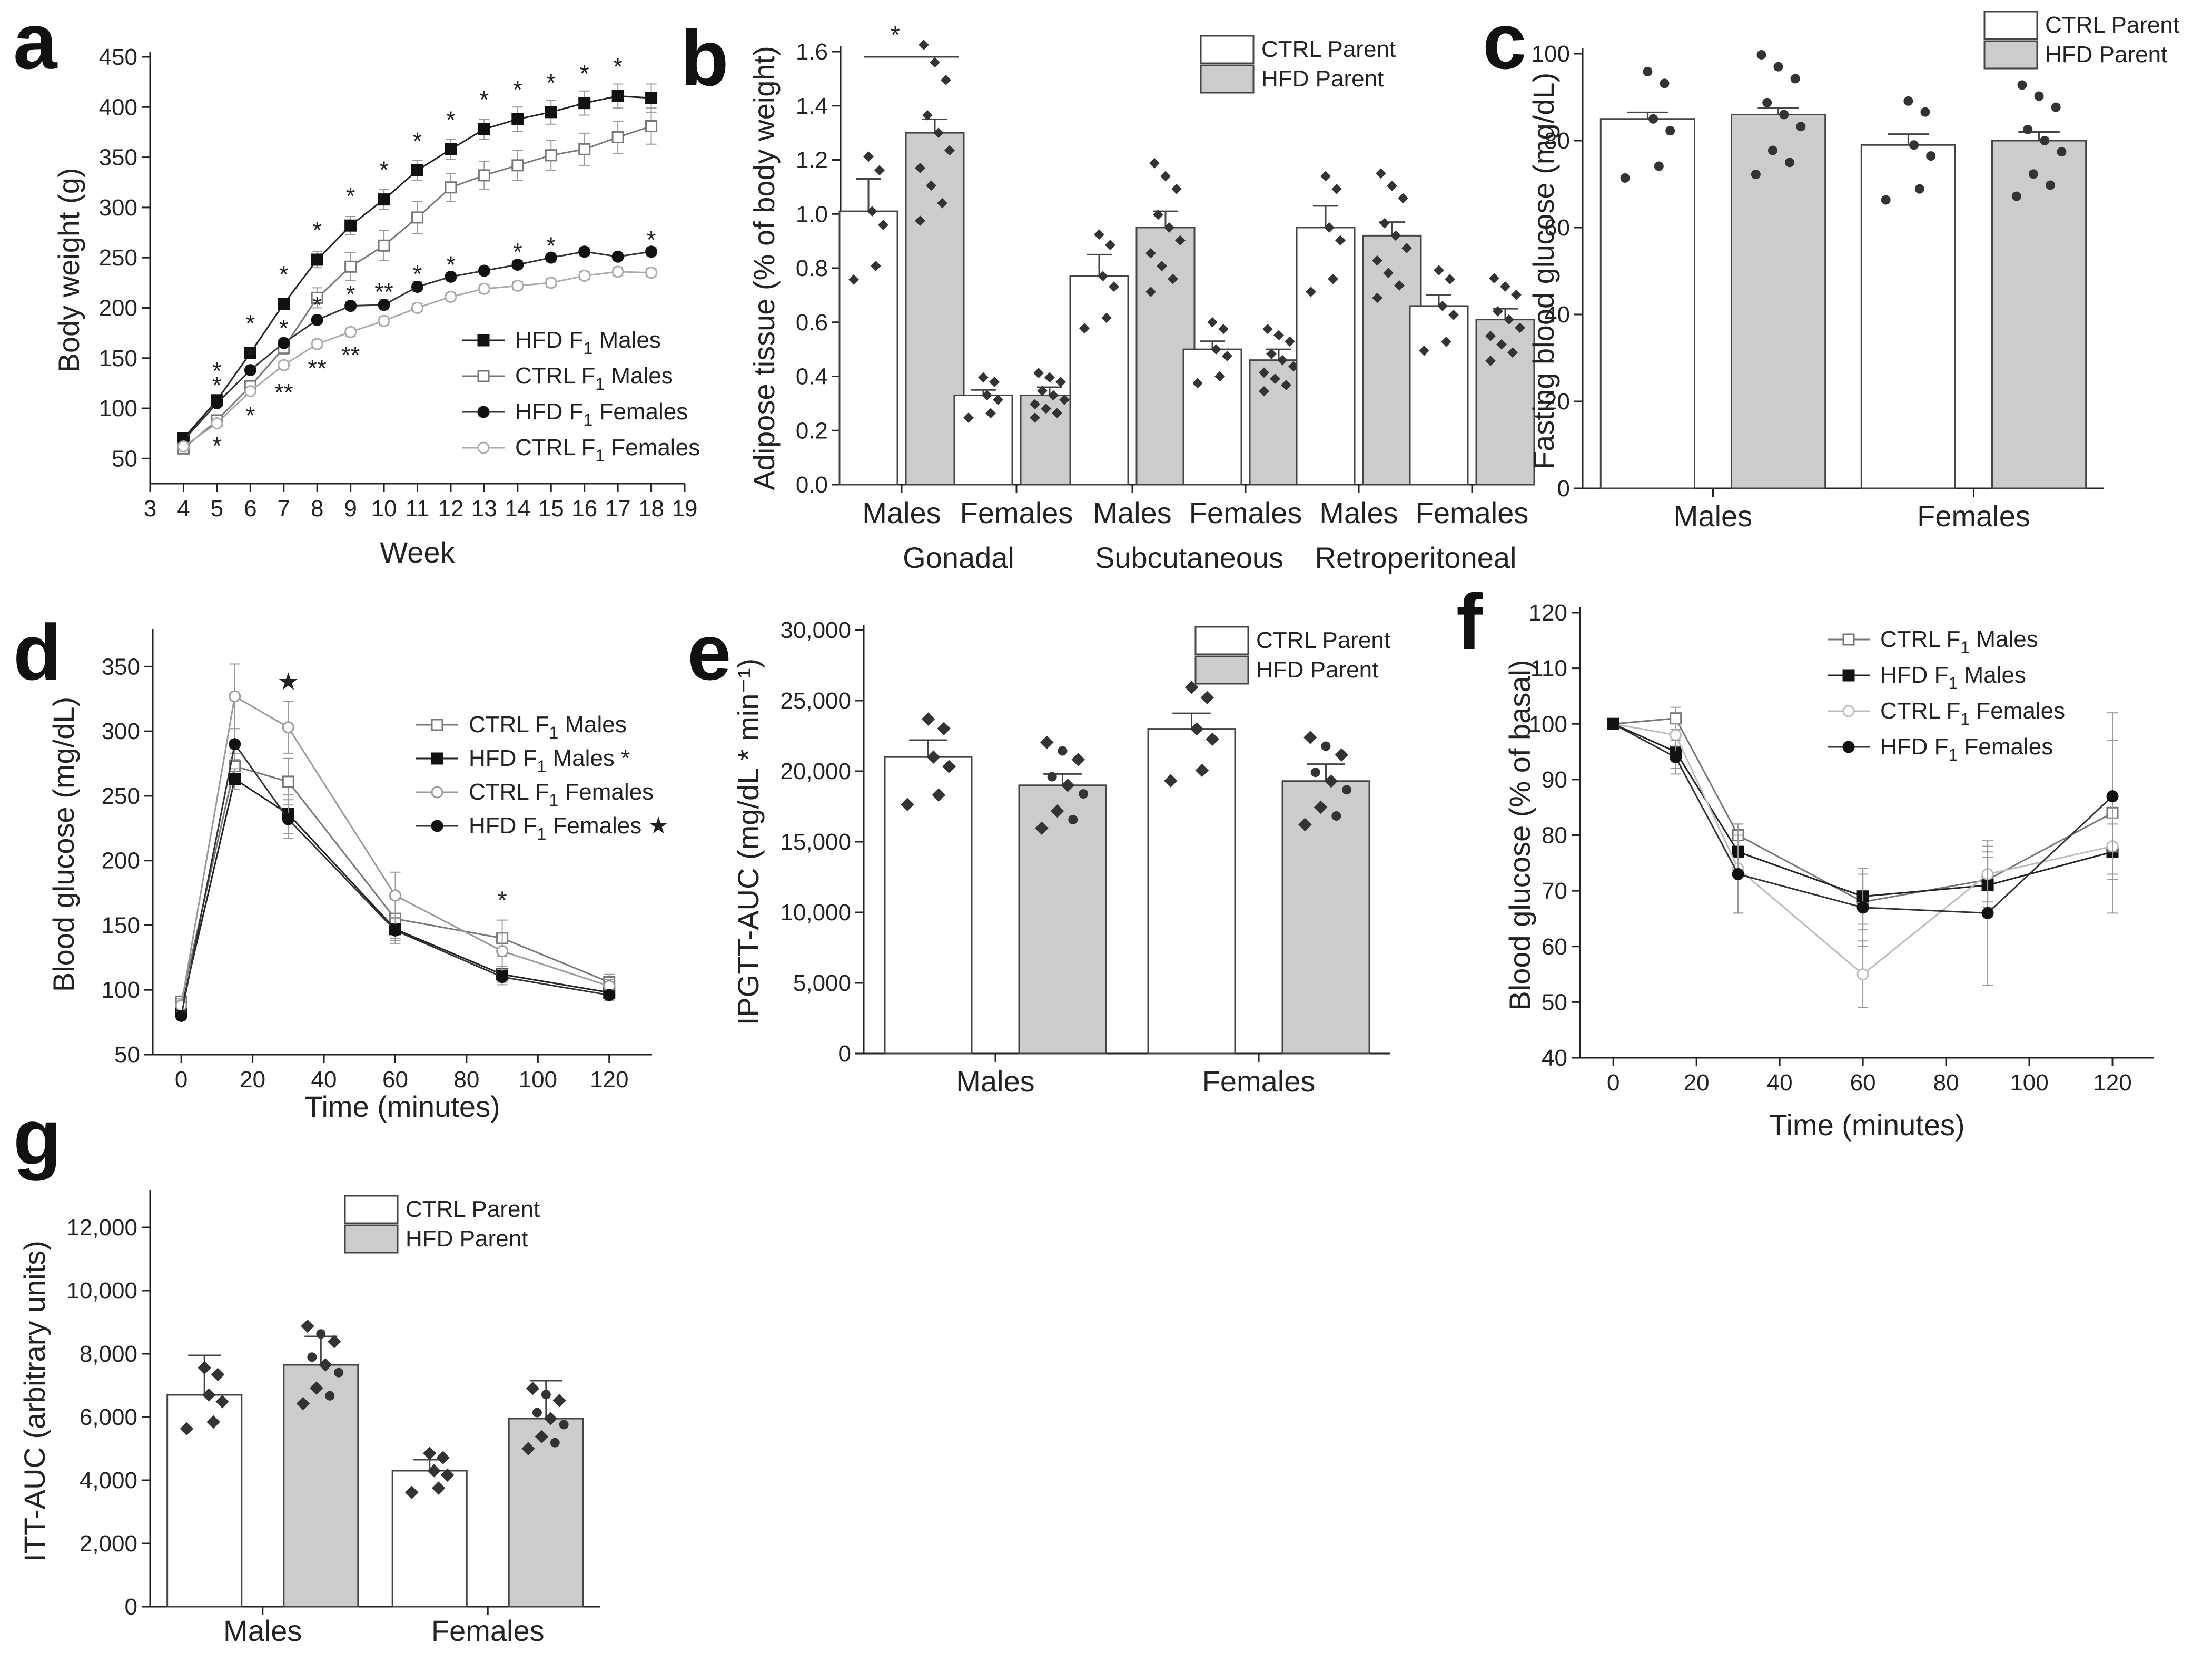 This screenshot has width=2212, height=1653. What do you see at coordinates (1780, 1083) in the screenshot?
I see `x-tick-label: 40` at bounding box center [1780, 1083].